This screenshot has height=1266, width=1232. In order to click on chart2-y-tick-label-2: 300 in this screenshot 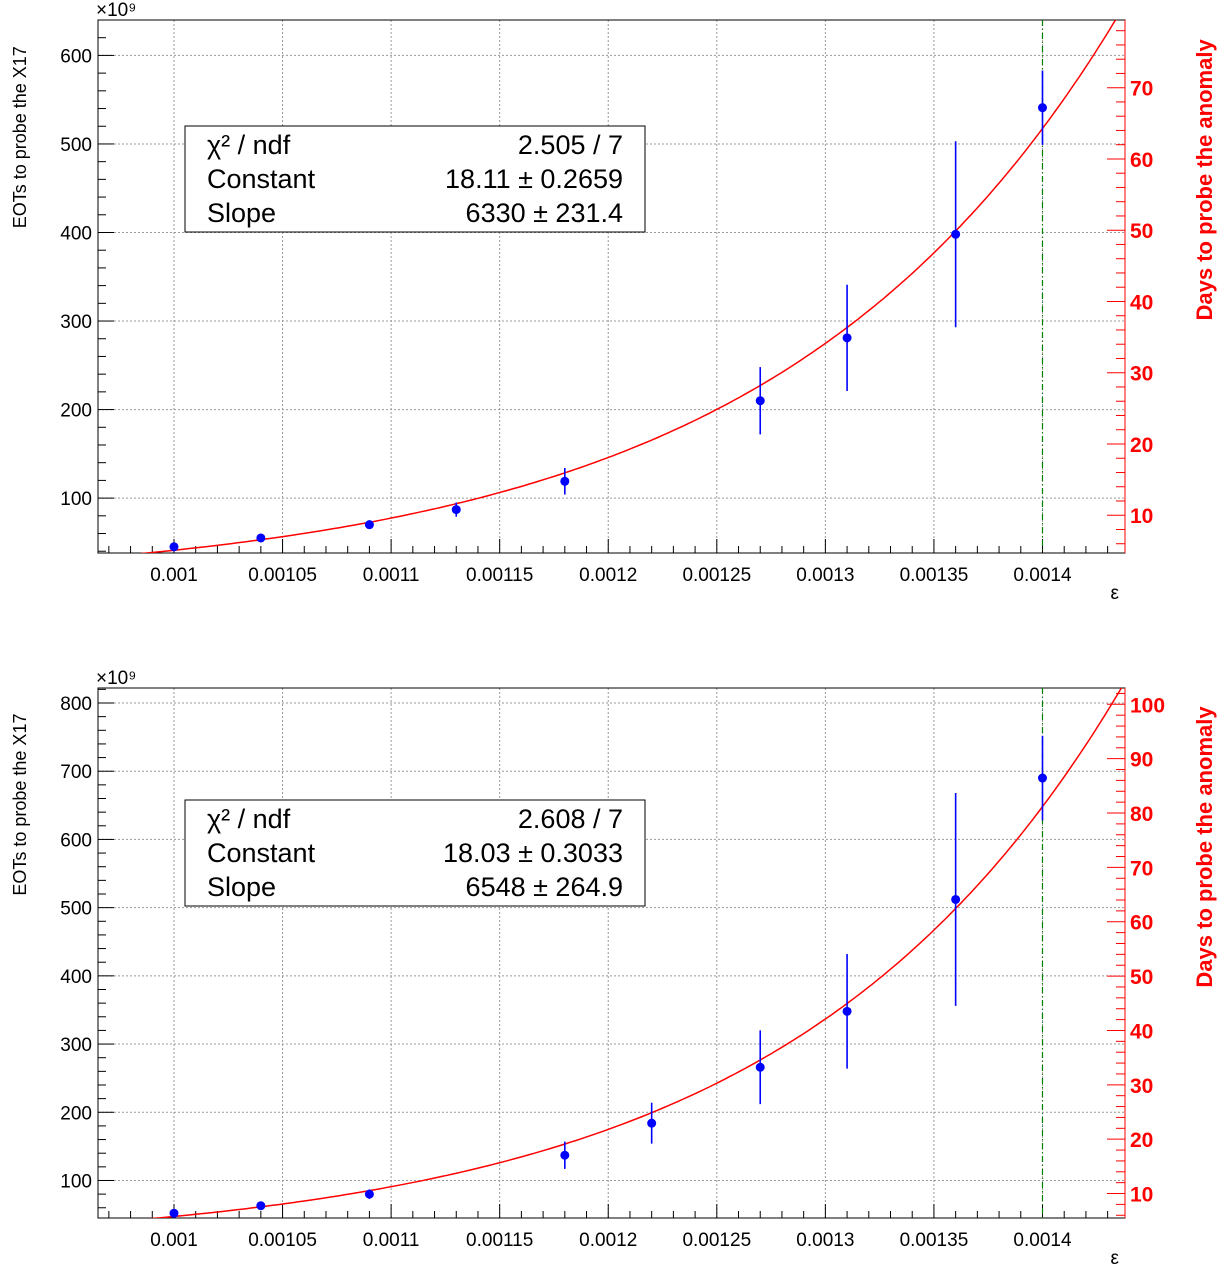, I will do `click(76, 1045)`.